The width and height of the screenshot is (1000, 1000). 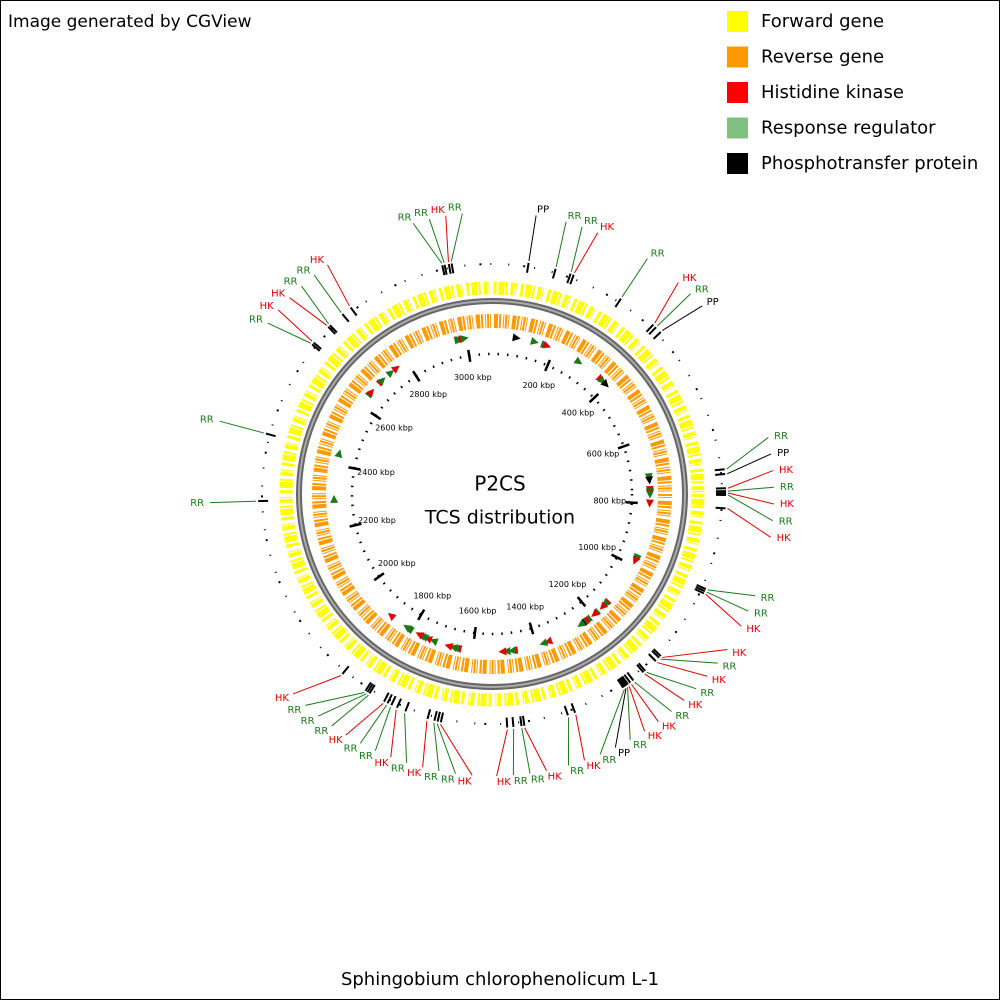 I want to click on scale-tick-label: 1800 kbp, so click(x=432, y=595).